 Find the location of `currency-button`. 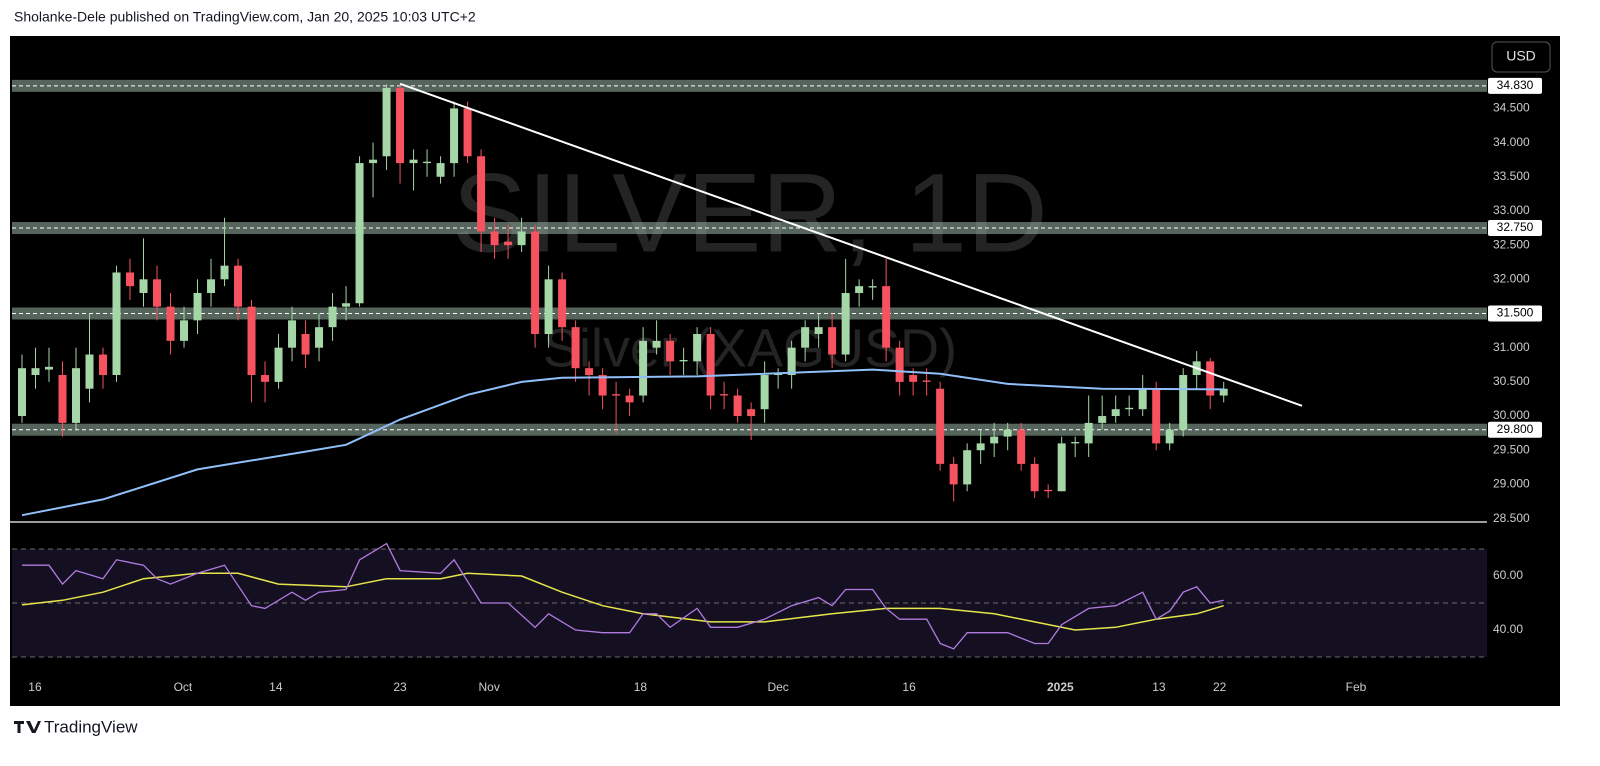

currency-button is located at coordinates (1521, 57).